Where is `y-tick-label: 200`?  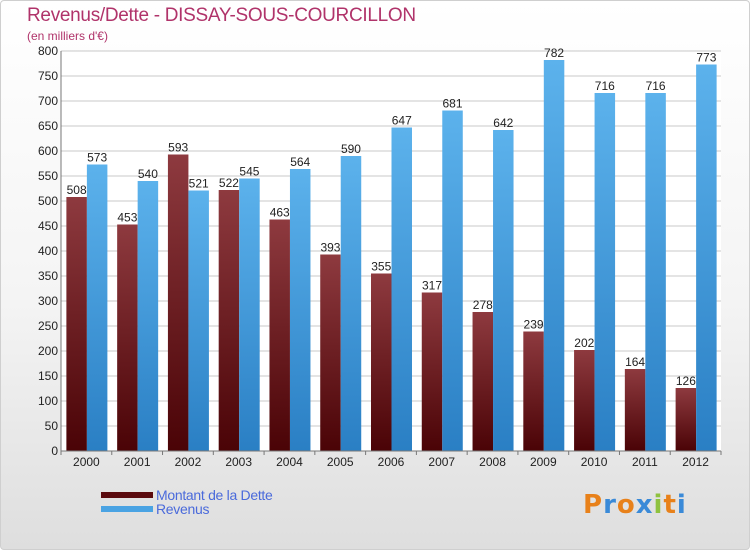 y-tick-label: 200 is located at coordinates (48, 351).